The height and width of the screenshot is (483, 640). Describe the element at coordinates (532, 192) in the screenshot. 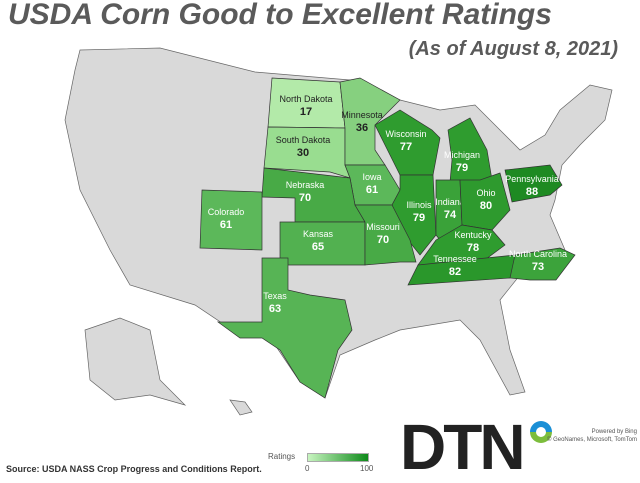

I see `state-rating: 88` at that location.